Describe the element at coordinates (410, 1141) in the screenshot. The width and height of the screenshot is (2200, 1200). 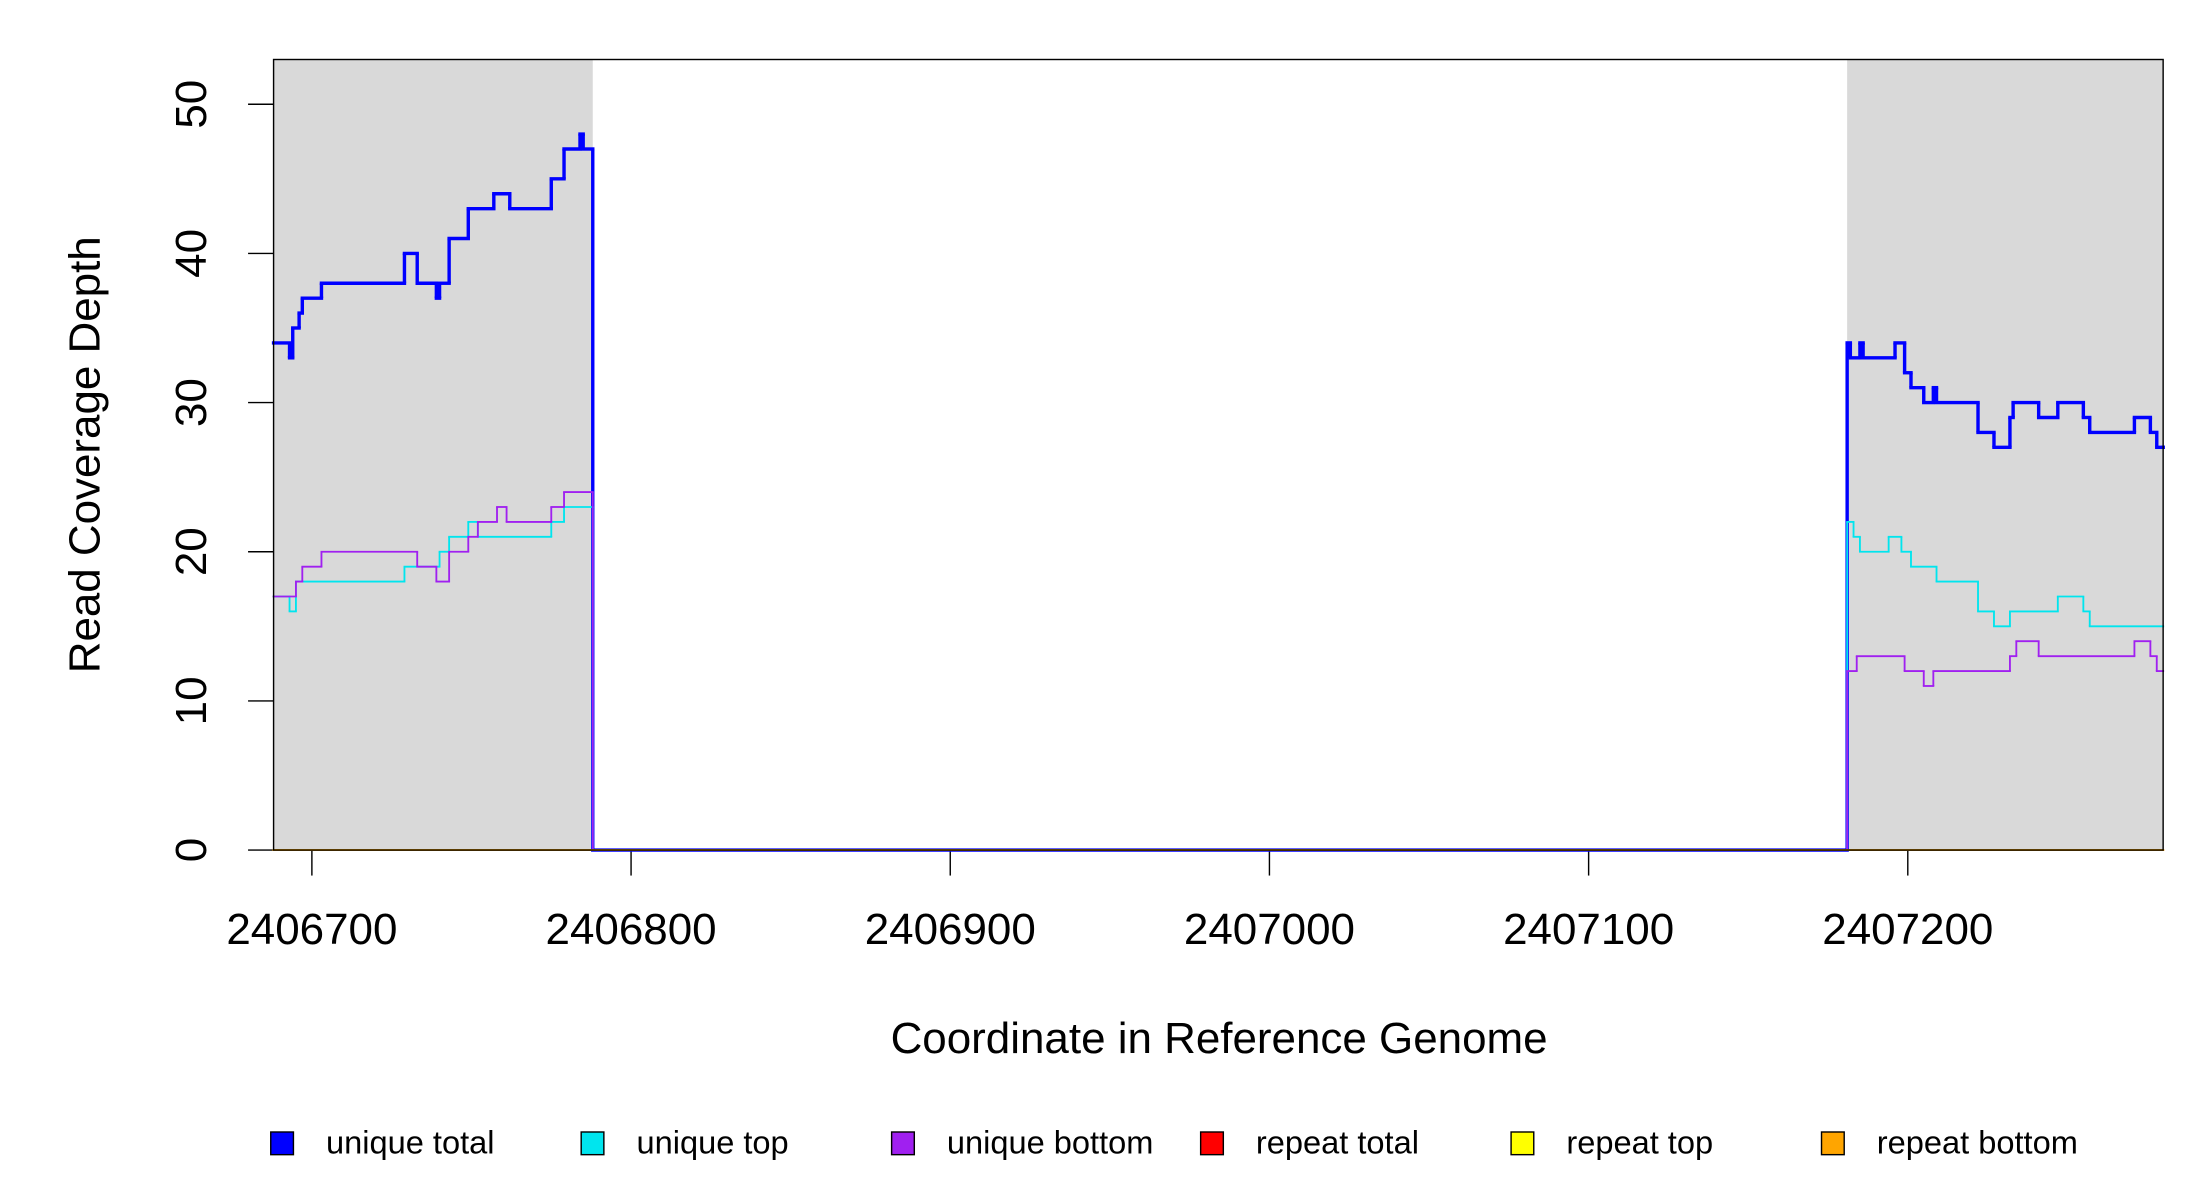
I see `legend-label: unique total` at that location.